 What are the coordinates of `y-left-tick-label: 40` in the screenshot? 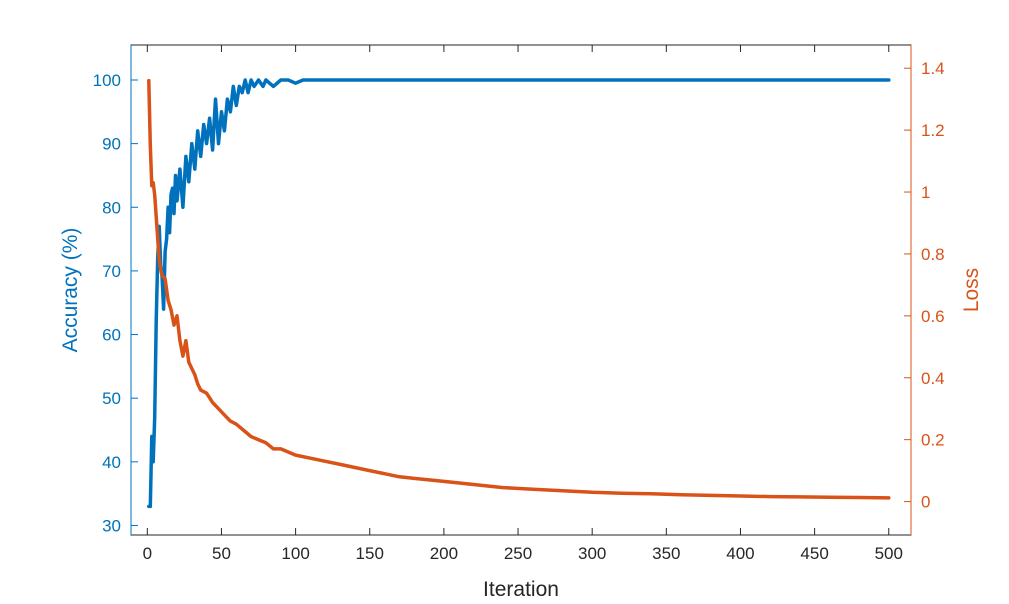 It's located at (111, 462).